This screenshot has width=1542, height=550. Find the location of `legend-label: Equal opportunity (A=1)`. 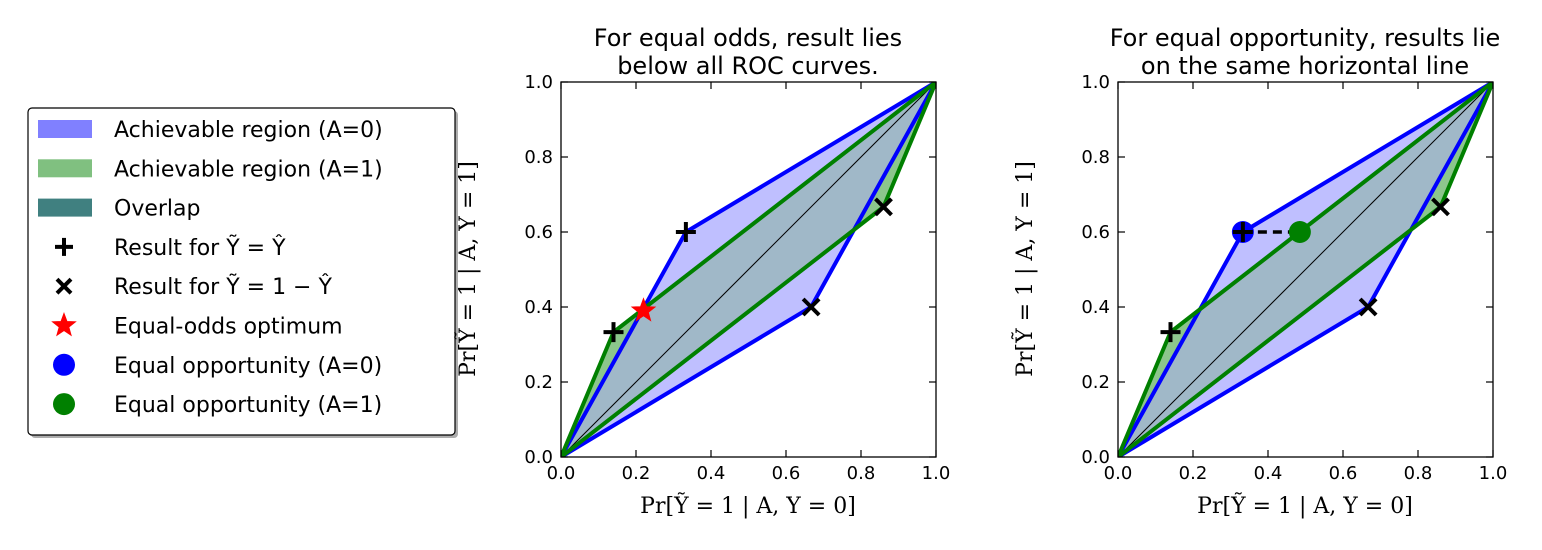

legend-label: Equal opportunity (A=1) is located at coordinates (248, 405).